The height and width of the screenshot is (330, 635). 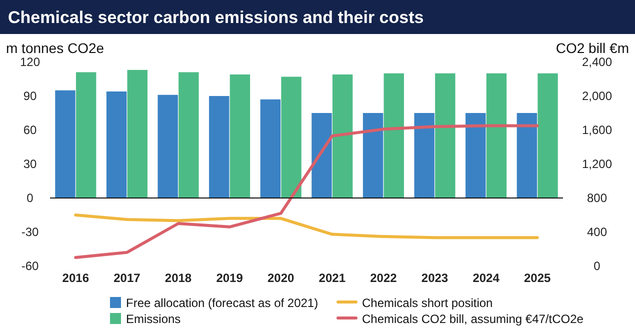 What do you see at coordinates (30, 198) in the screenshot?
I see `y-tick-label: 0` at bounding box center [30, 198].